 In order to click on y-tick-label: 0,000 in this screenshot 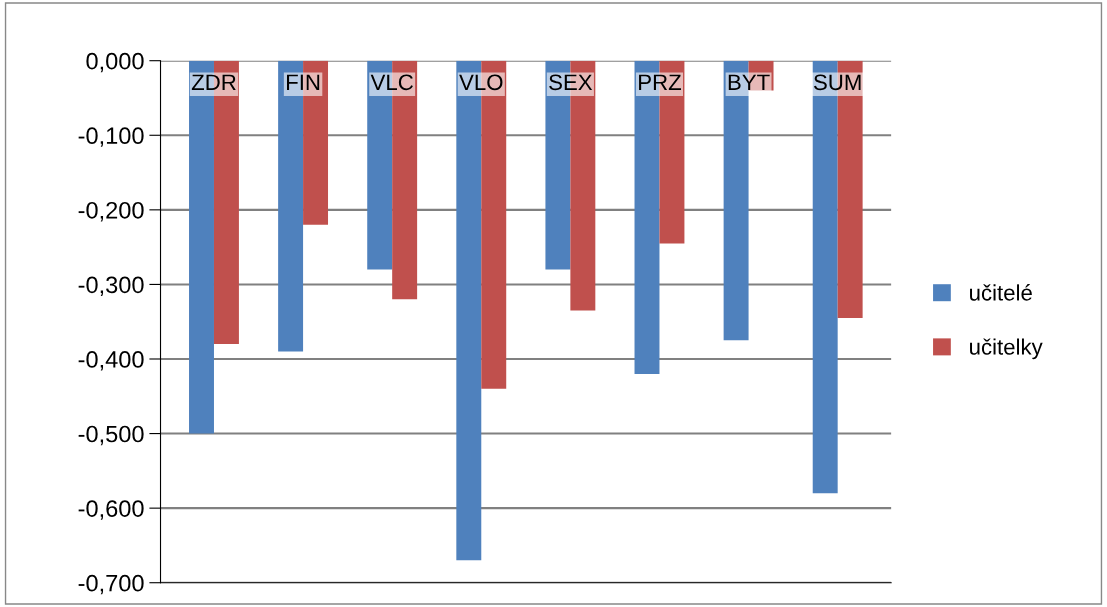, I will do `click(115, 62)`.